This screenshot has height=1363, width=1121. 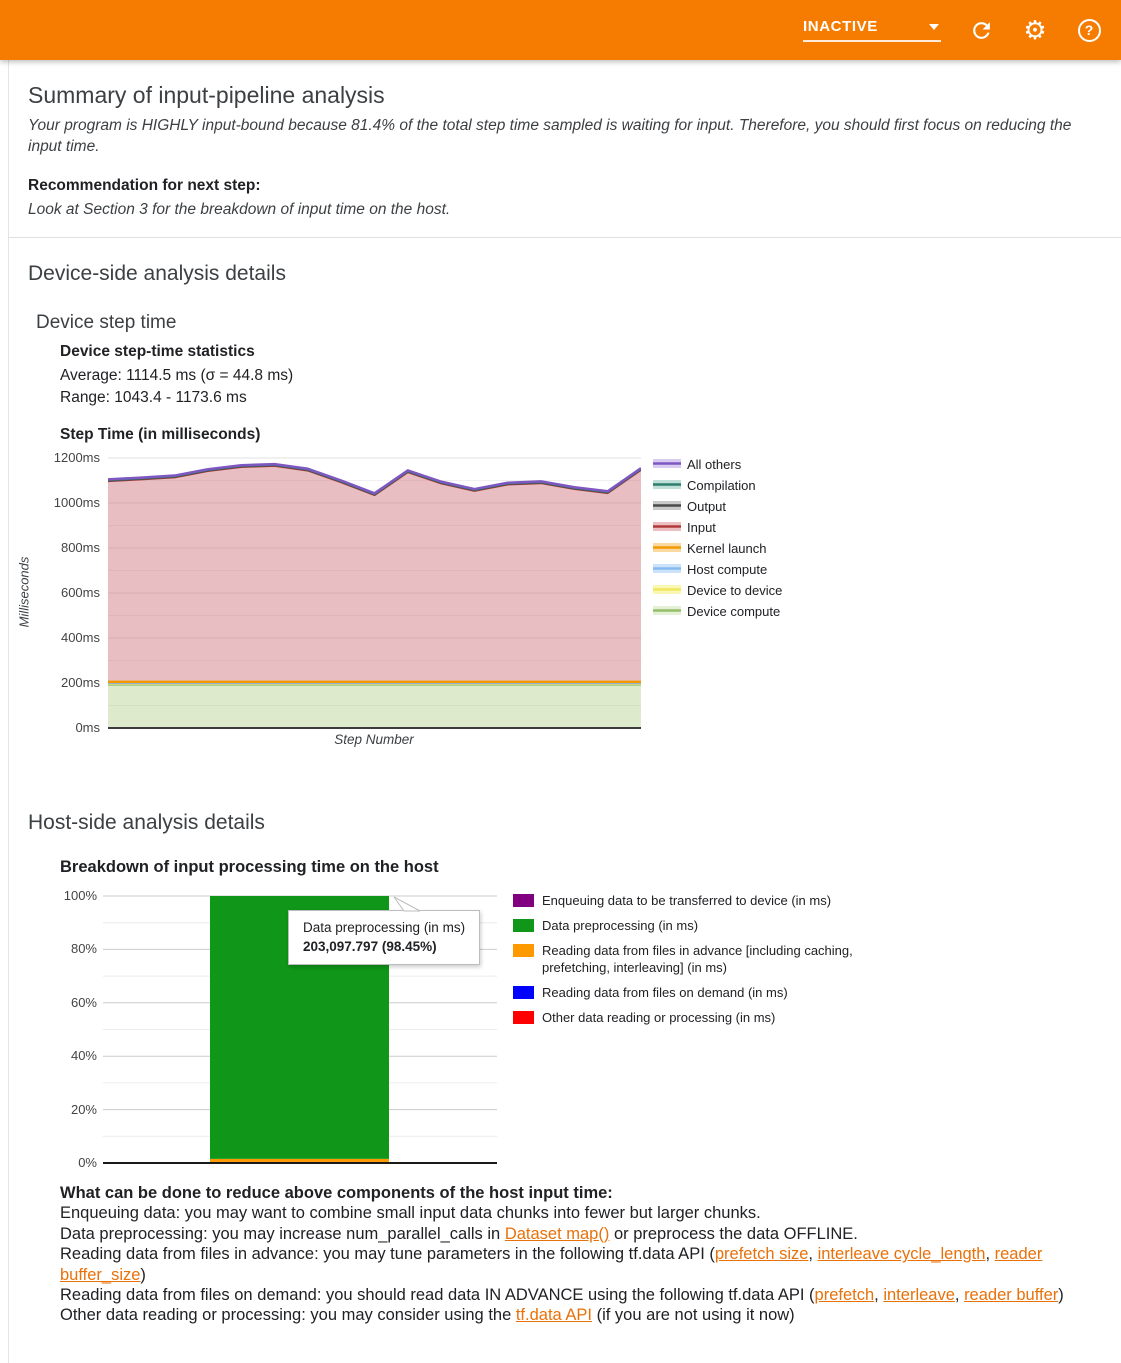 I want to click on legend-item: Output, so click(x=717, y=507).